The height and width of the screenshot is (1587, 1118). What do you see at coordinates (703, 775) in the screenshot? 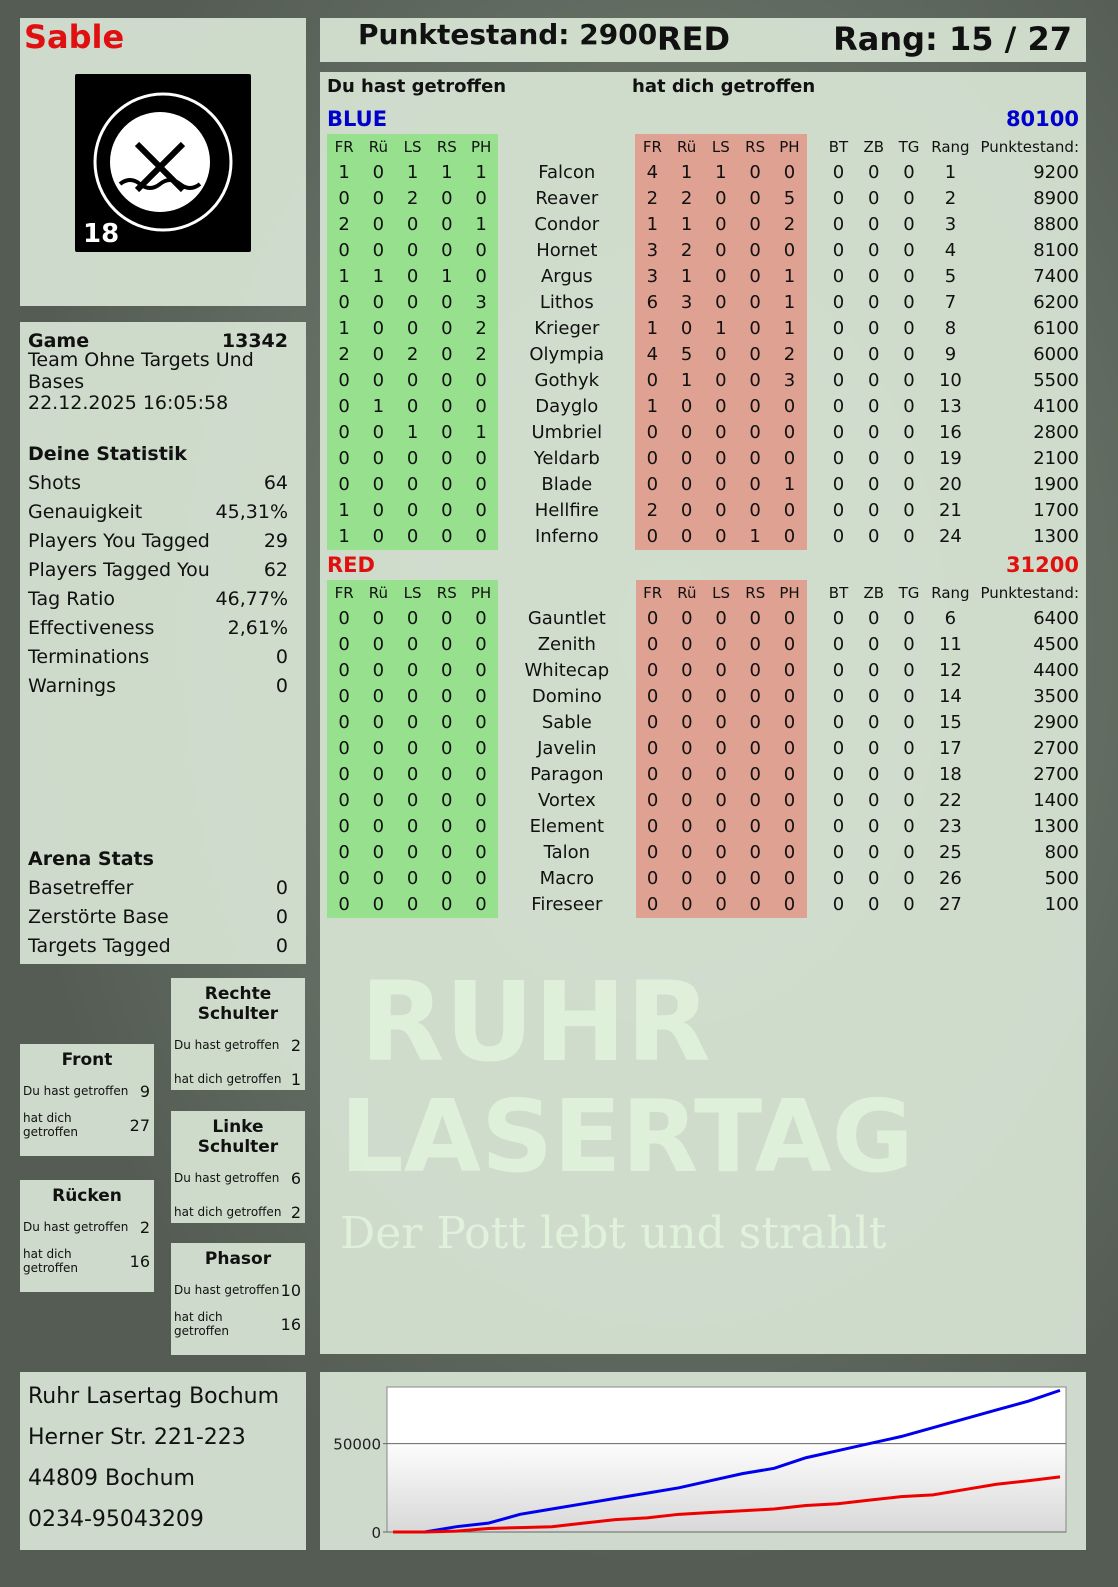
I see `player-row: 0 0 0 0 0 Paragon 0 0 0 0 0 0 0 0 18 2700` at bounding box center [703, 775].